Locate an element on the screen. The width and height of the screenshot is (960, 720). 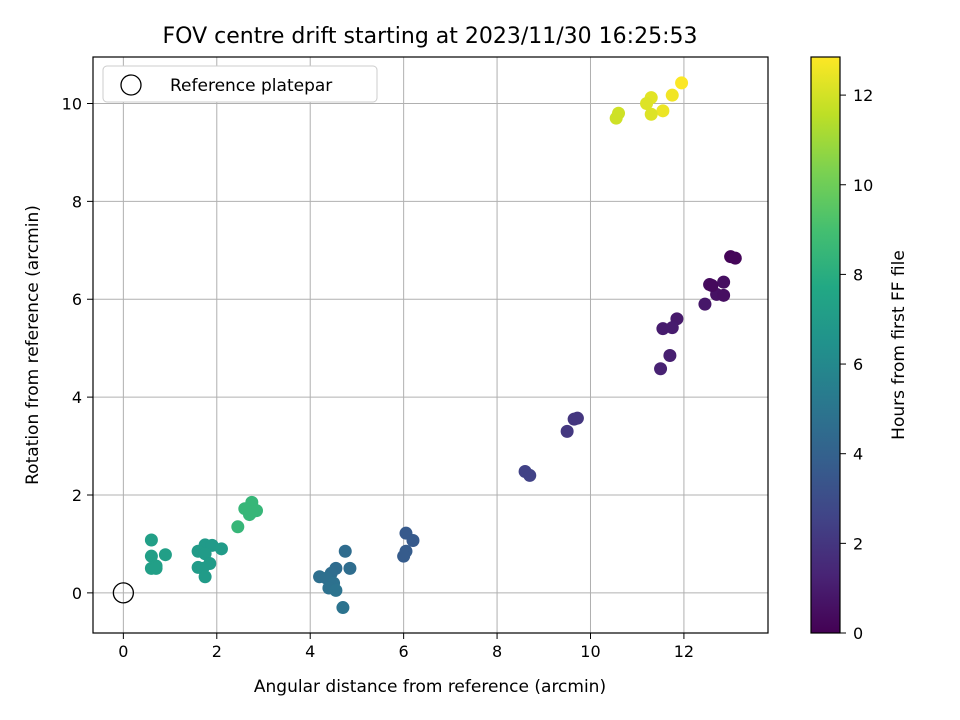
colorbar-ticks: 0 2 4 6 8 10 12 is located at coordinates (856, 364).